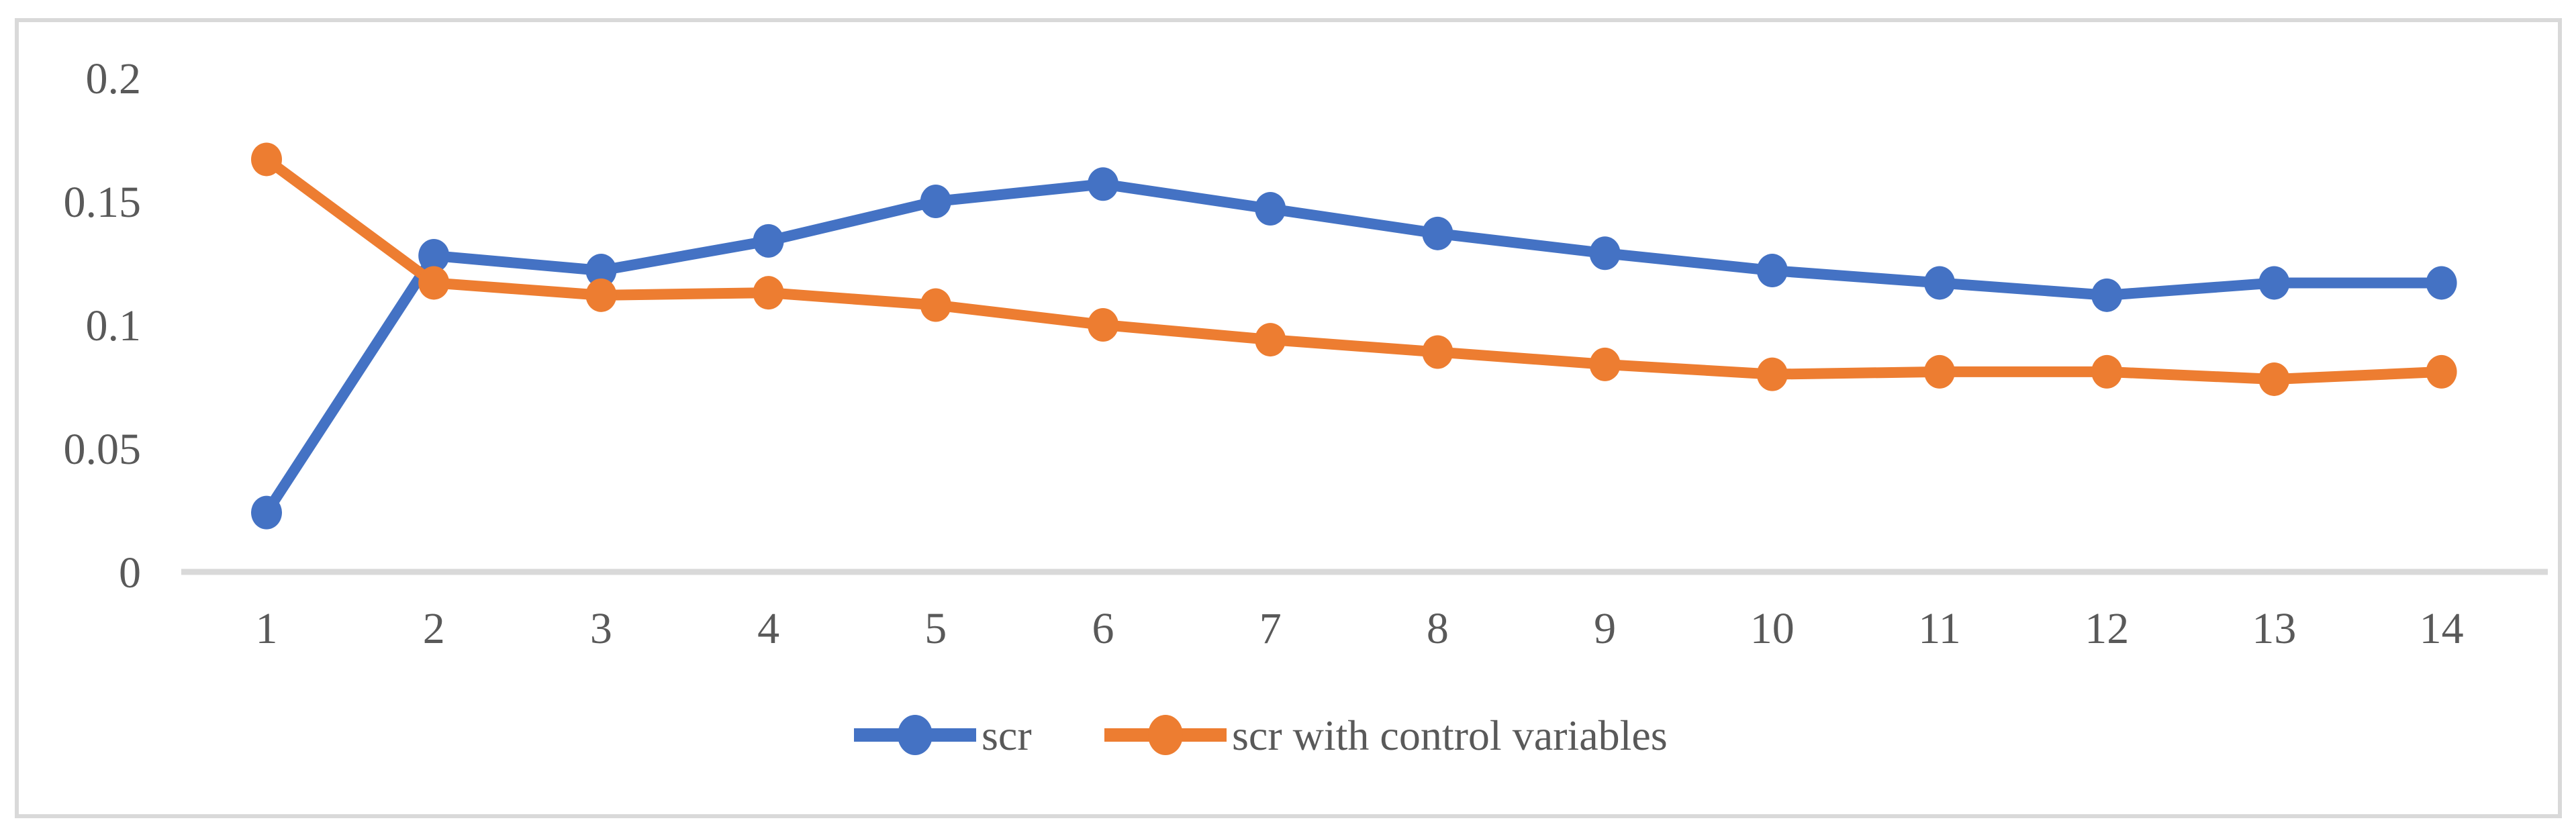 The image size is (2576, 835). I want to click on legend: scr scr with control variables, so click(1261, 735).